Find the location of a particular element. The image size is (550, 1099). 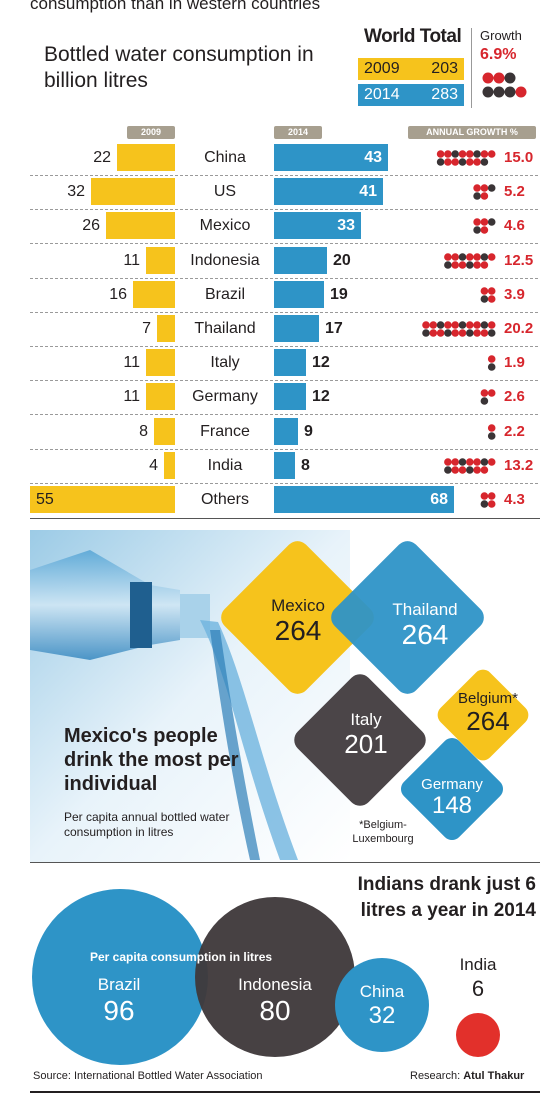

brazil-value: 96 is located at coordinates (119, 1010).